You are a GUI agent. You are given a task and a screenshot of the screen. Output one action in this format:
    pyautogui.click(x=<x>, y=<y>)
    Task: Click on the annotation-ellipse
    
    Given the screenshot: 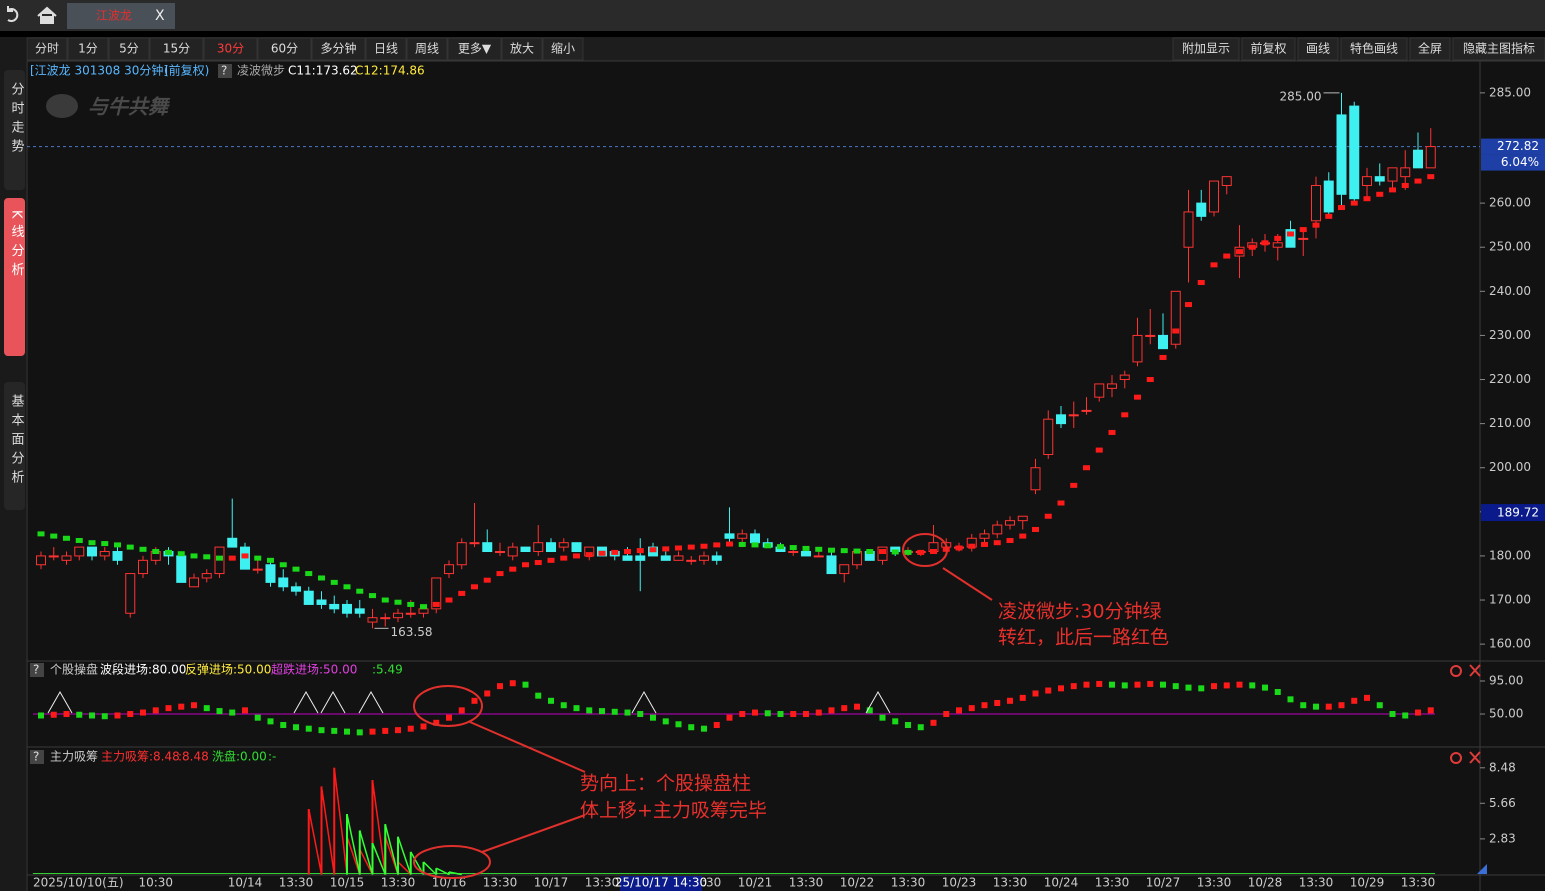 What is the action you would take?
    pyautogui.click(x=448, y=706)
    